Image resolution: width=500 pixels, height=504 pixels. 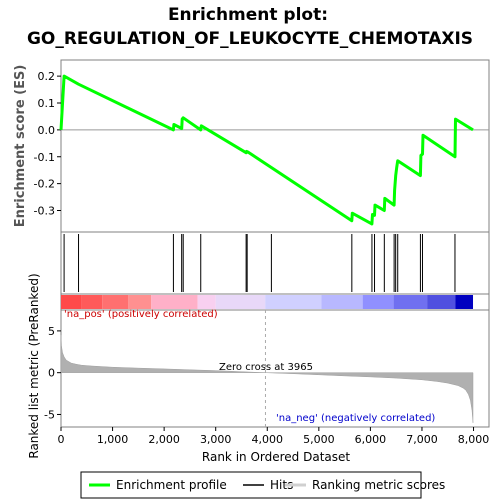 I want to click on es-y-tick-label: 0.1, so click(x=47, y=103).